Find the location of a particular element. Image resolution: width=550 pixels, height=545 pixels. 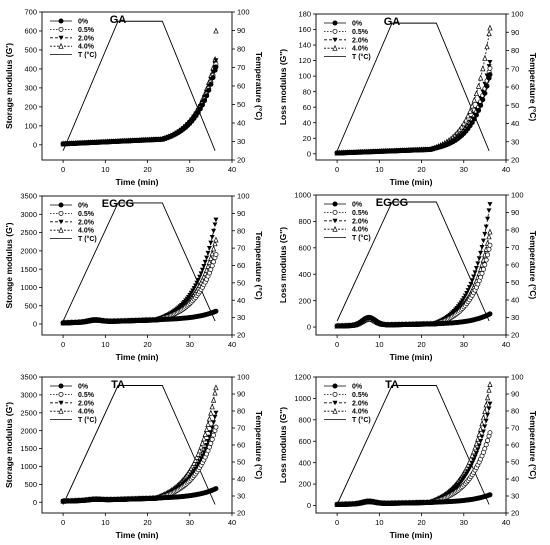

y-tick-label: 700 is located at coordinates (30, 12).